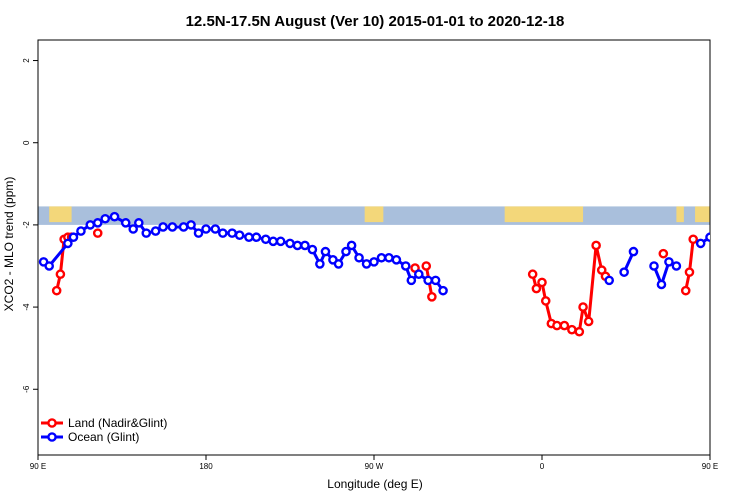  I want to click on y-tick-label: -2, so click(26, 225).